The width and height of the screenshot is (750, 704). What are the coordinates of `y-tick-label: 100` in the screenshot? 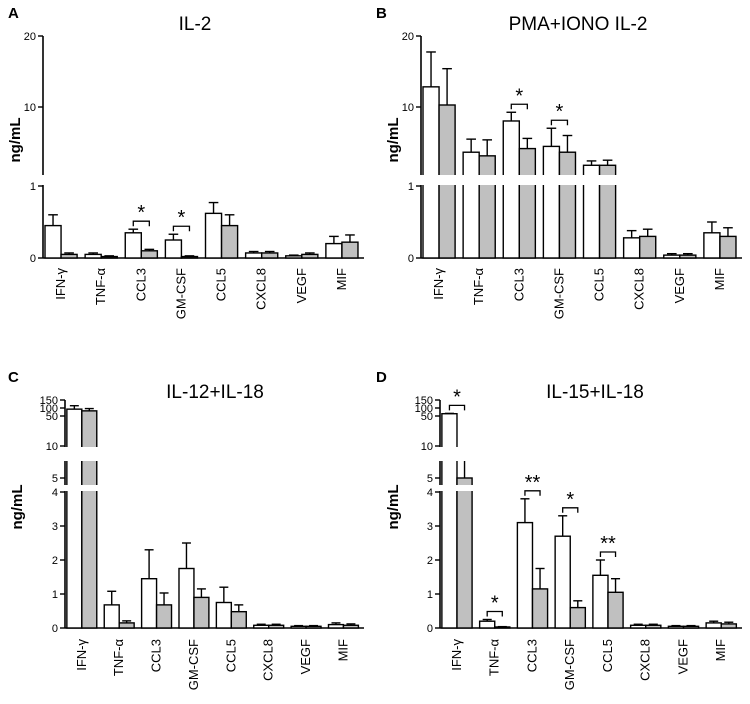 It's located at (49, 409).